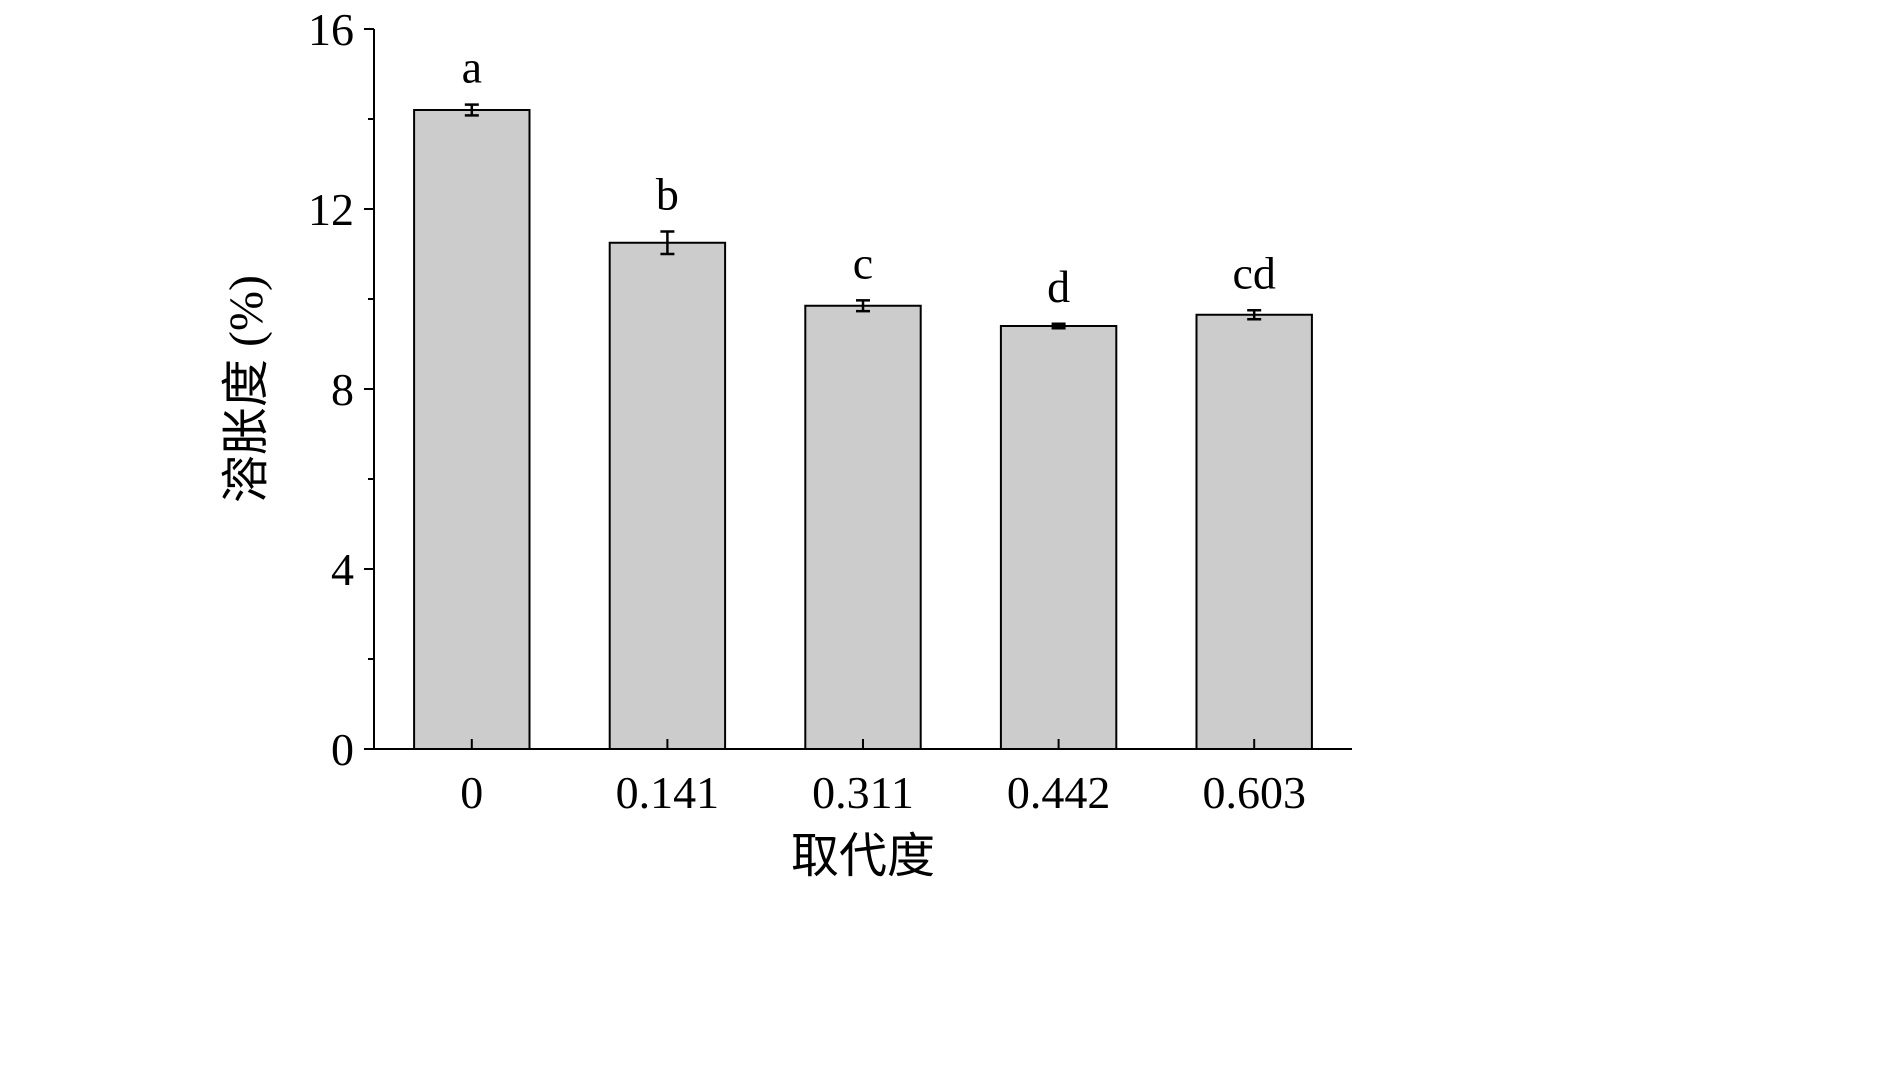 The height and width of the screenshot is (1078, 1890). Describe the element at coordinates (1254, 792) in the screenshot. I see `x-tick-label: 0.603` at that location.